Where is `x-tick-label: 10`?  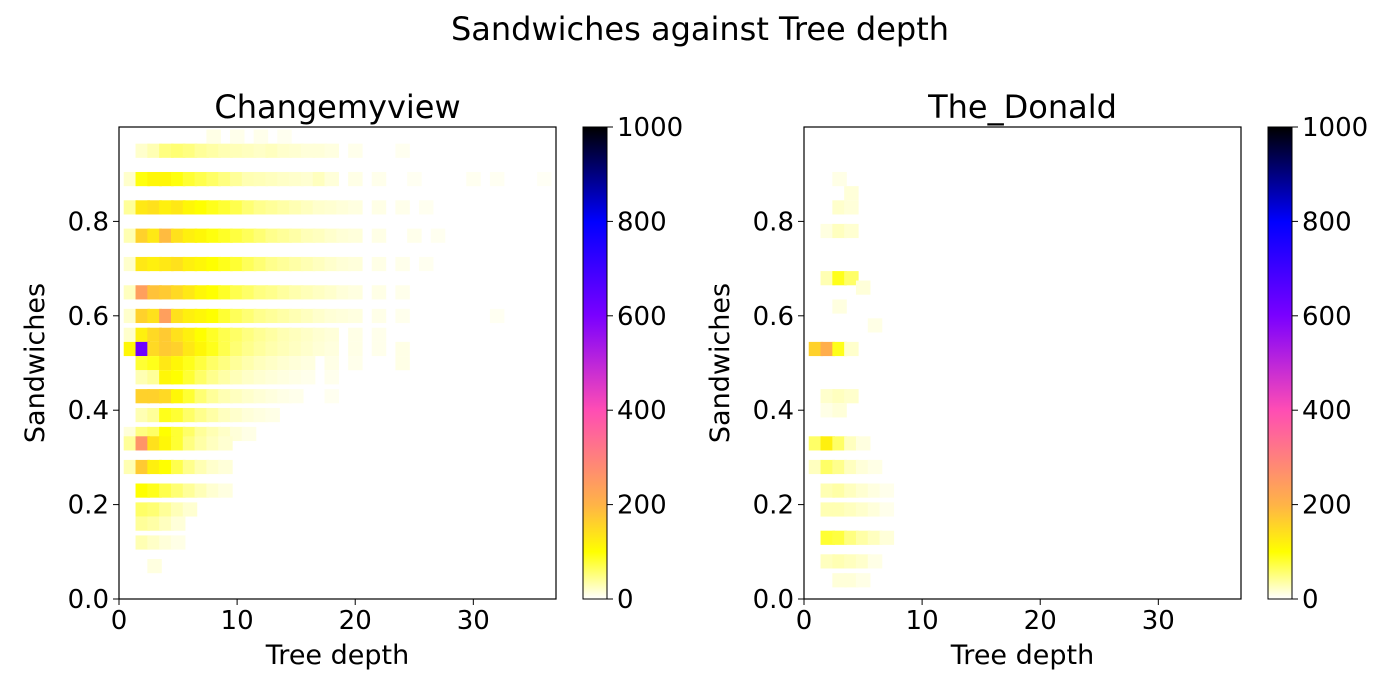
x-tick-label: 10 is located at coordinates (237, 621).